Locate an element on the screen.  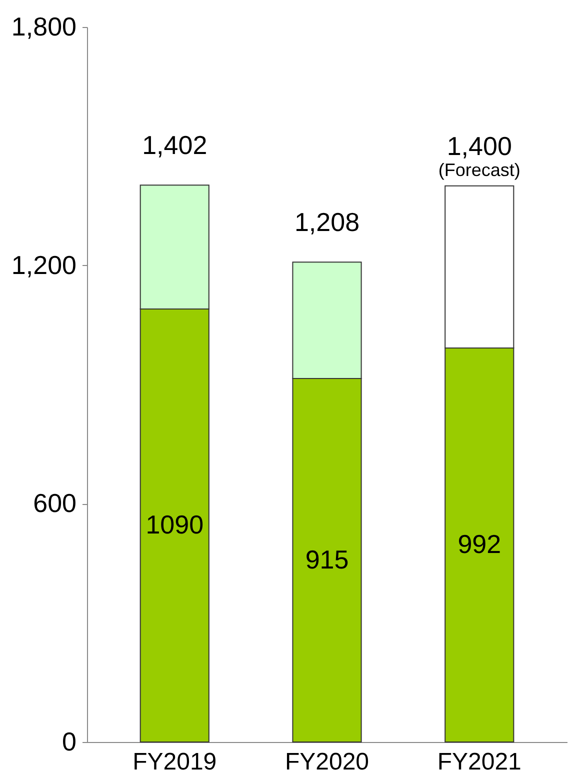
data-label: 992 is located at coordinates (480, 543).